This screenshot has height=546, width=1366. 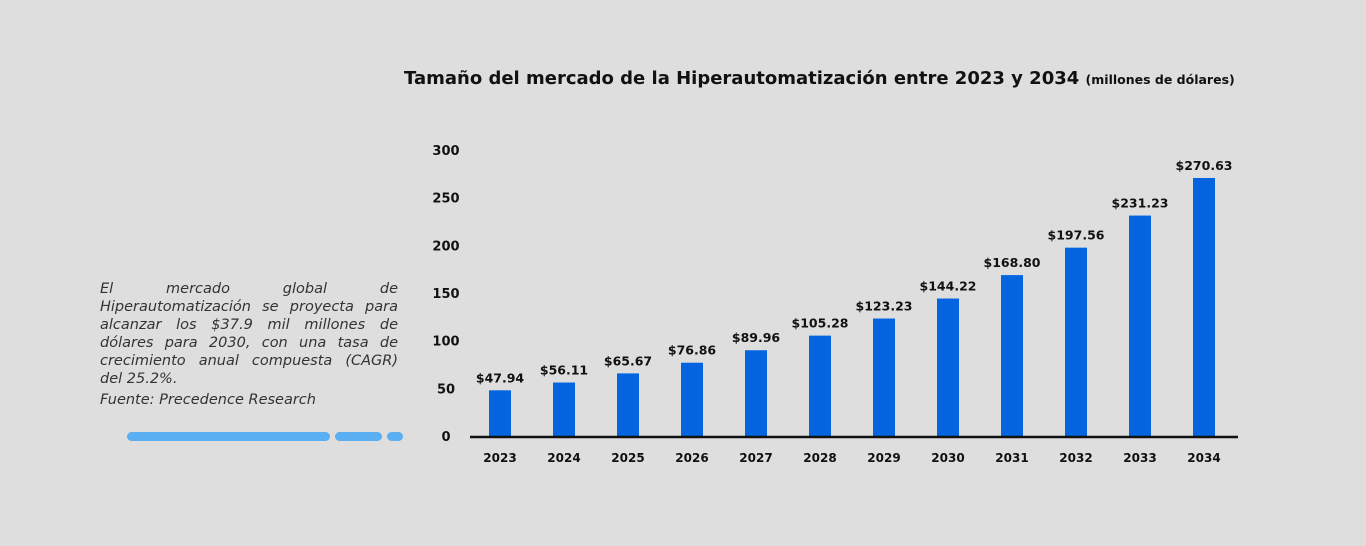 I want to click on data-label: $105.28, so click(x=820, y=323).